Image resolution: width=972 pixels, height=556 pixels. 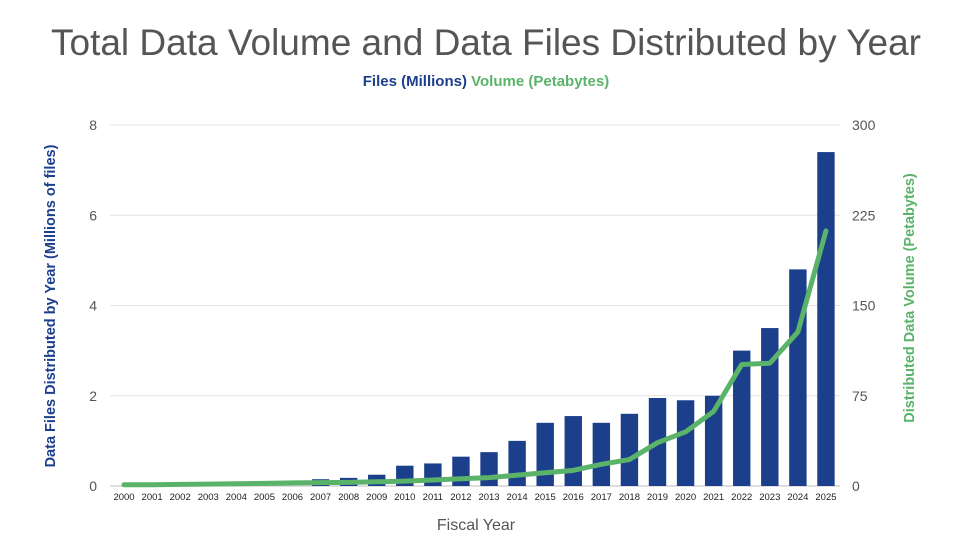 I want to click on x-tick-label: 2024, so click(x=797, y=497).